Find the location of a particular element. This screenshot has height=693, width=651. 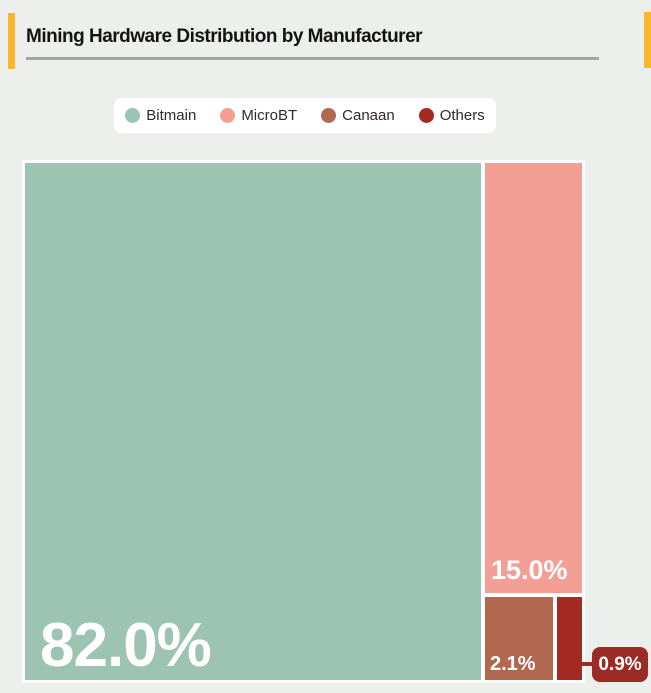

callout-label-others: 0.9% is located at coordinates (620, 664).